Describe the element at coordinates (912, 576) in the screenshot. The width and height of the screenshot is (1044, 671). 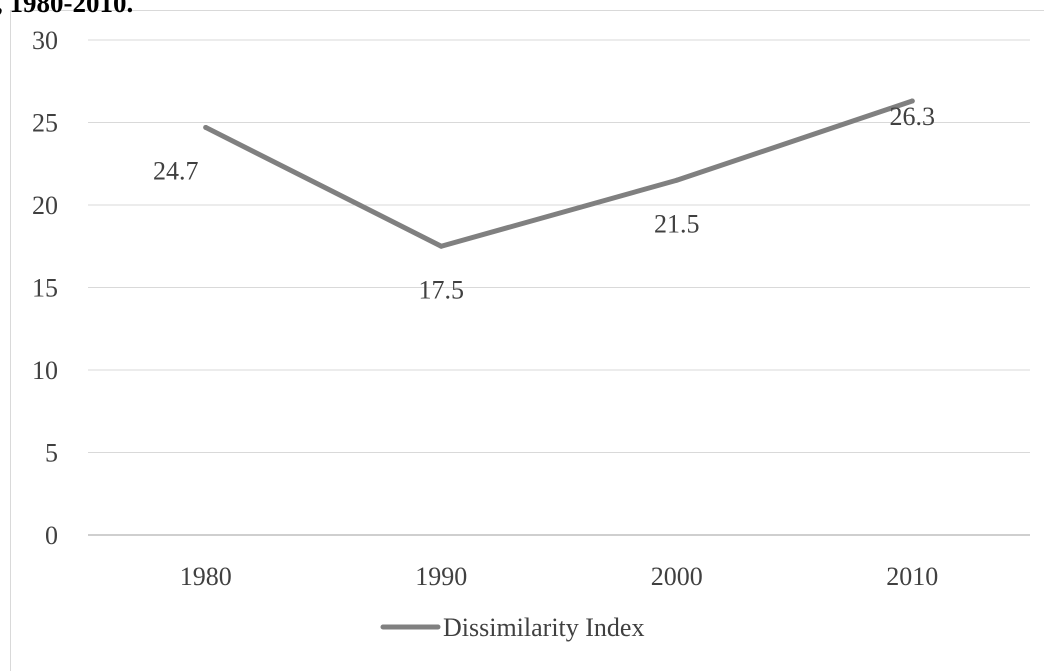
I see `x-tick-label-2010: 2010` at that location.